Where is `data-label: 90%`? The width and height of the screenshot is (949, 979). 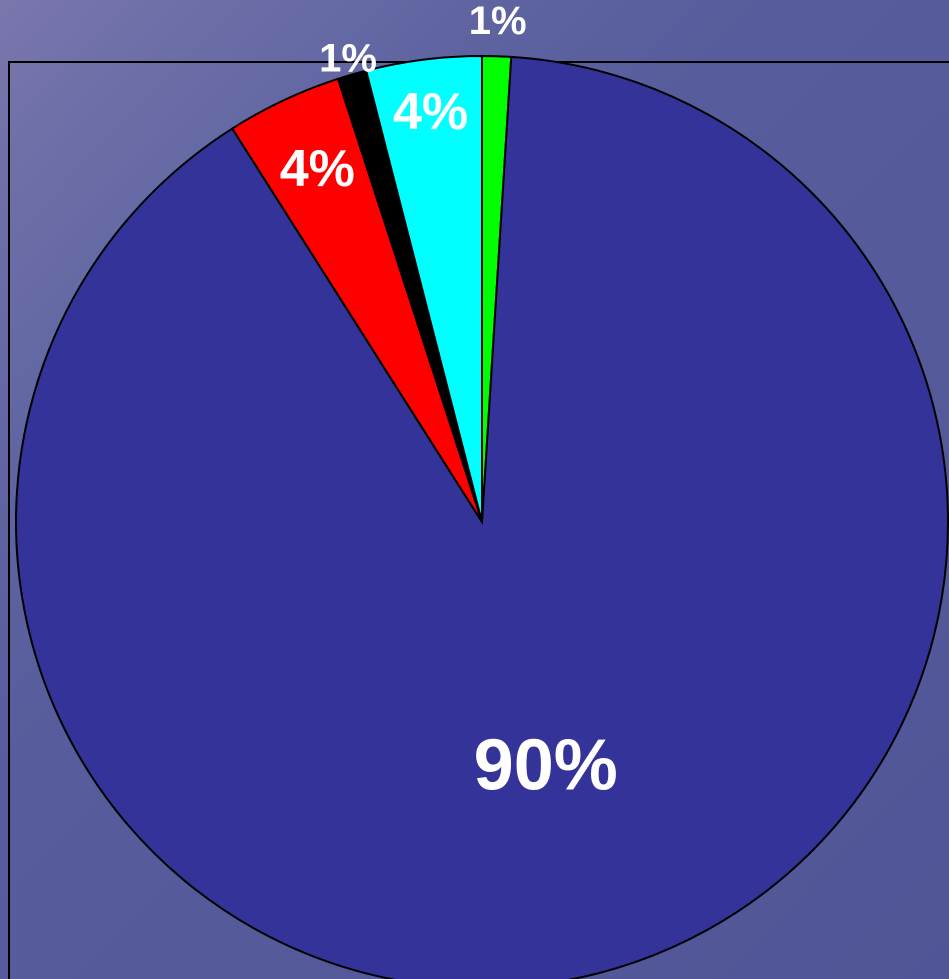
data-label: 90% is located at coordinates (546, 765).